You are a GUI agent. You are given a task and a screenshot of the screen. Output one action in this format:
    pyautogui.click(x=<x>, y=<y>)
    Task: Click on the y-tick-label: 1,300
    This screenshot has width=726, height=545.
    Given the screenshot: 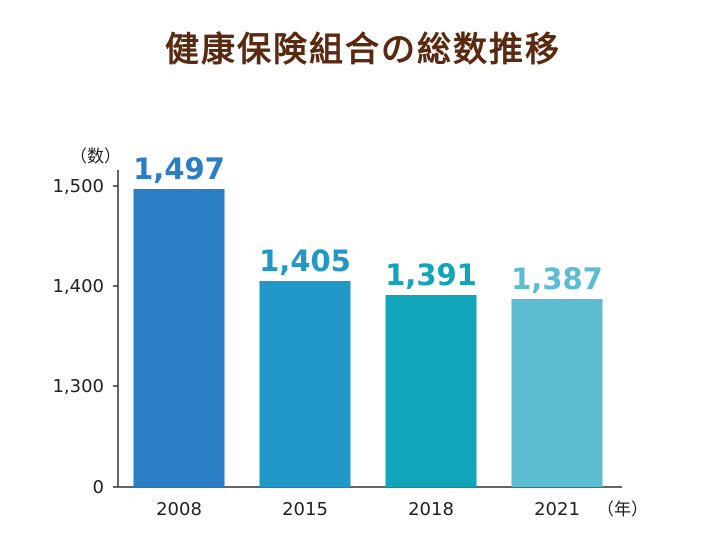 What is the action you would take?
    pyautogui.click(x=78, y=386)
    